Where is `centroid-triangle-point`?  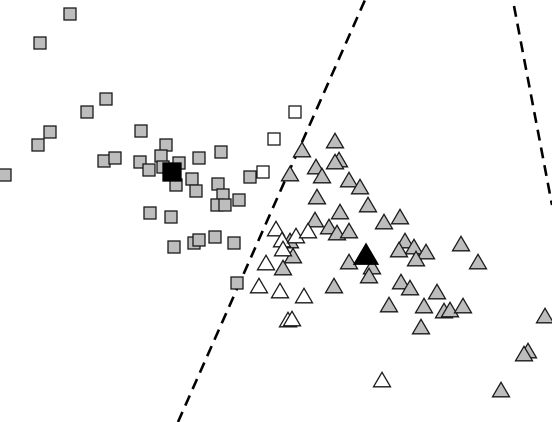
centroid-triangle-point is located at coordinates (366, 253).